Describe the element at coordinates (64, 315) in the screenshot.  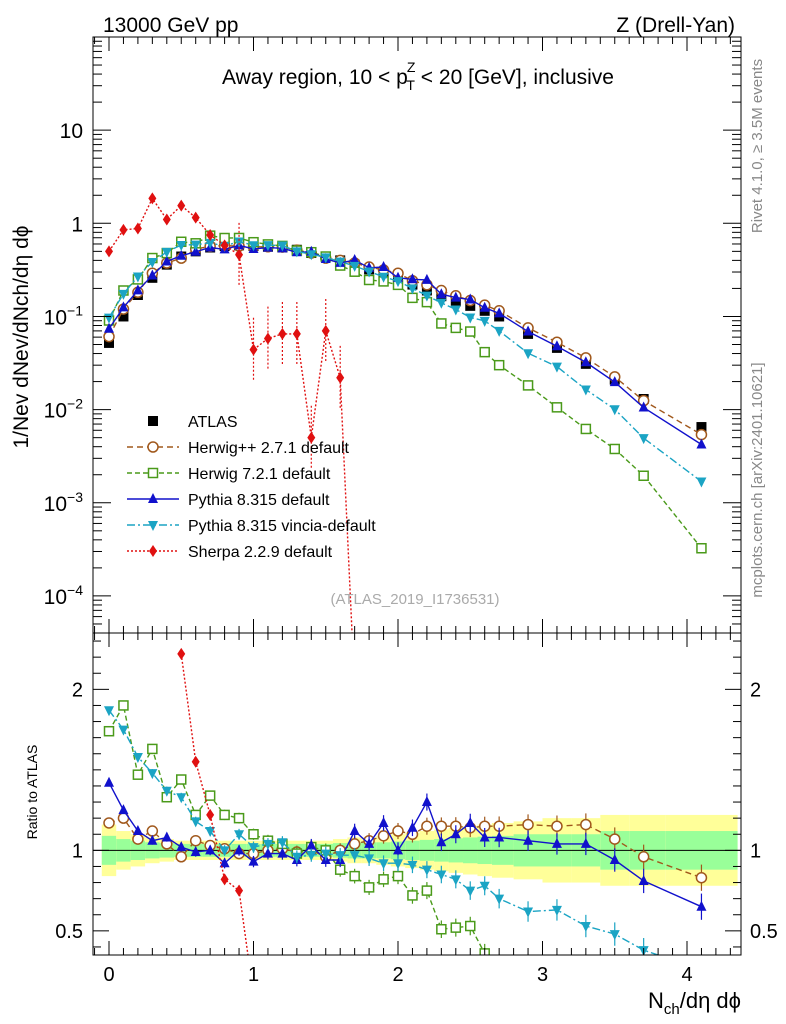
I see `y-tick-label: 10⁻¹` at that location.